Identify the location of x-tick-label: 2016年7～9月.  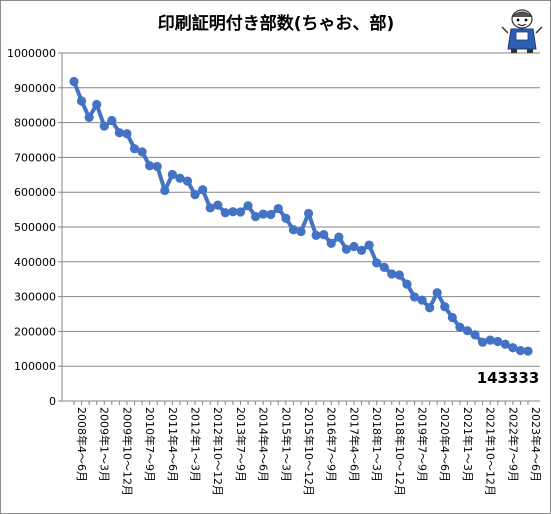
(332, 444).